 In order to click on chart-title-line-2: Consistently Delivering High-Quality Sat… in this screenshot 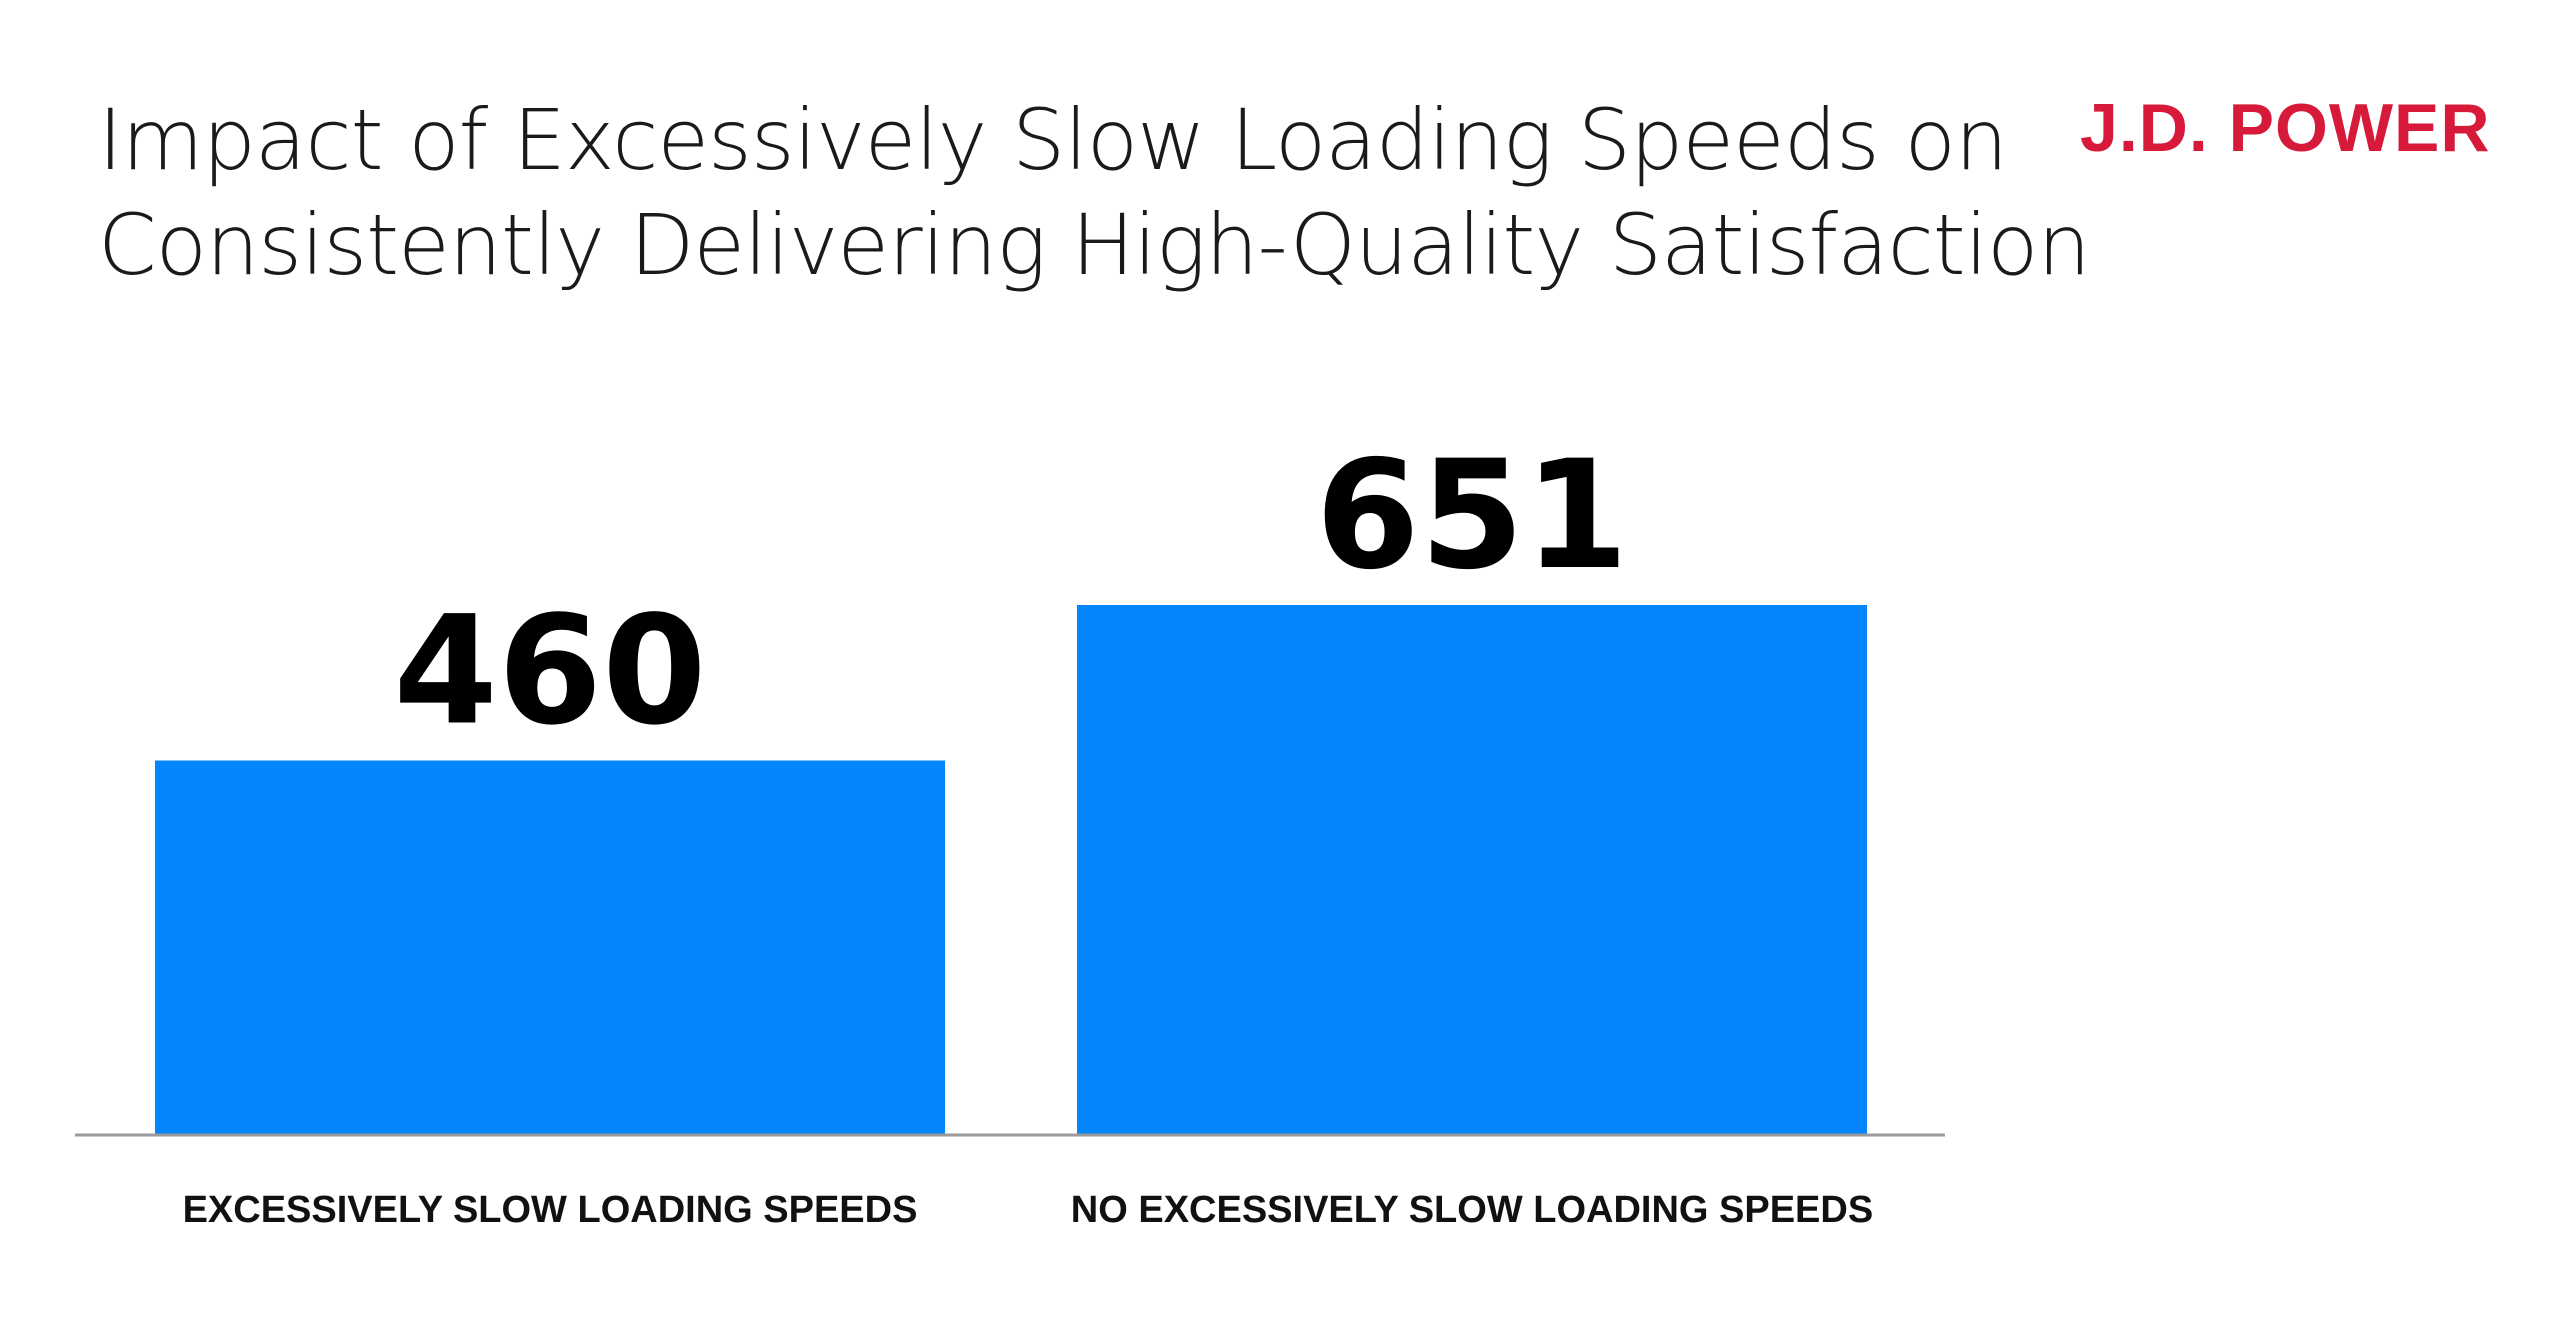, I will do `click(1094, 245)`.